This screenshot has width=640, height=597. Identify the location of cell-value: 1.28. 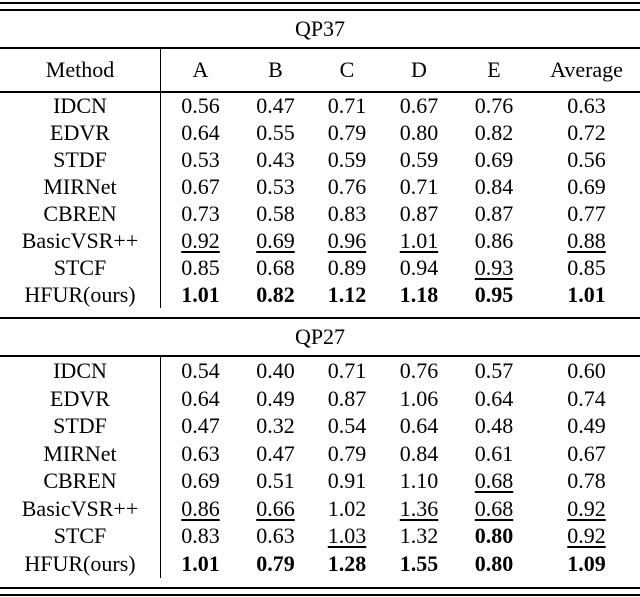
(347, 564).